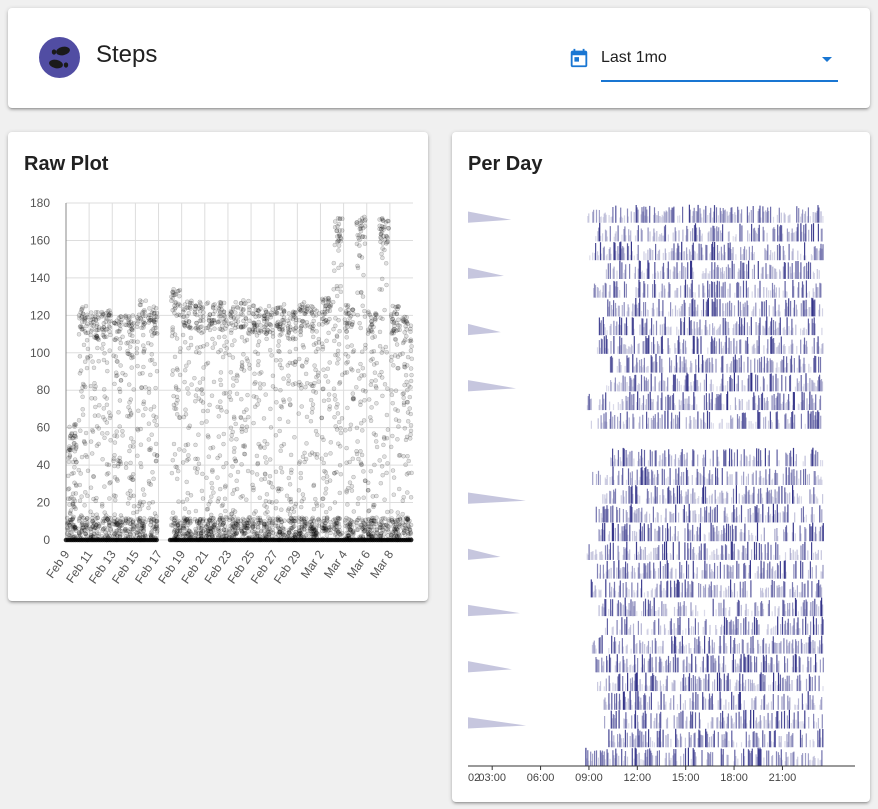 The image size is (878, 809). What do you see at coordinates (40, 240) in the screenshot?
I see `y-tick-label: 160` at bounding box center [40, 240].